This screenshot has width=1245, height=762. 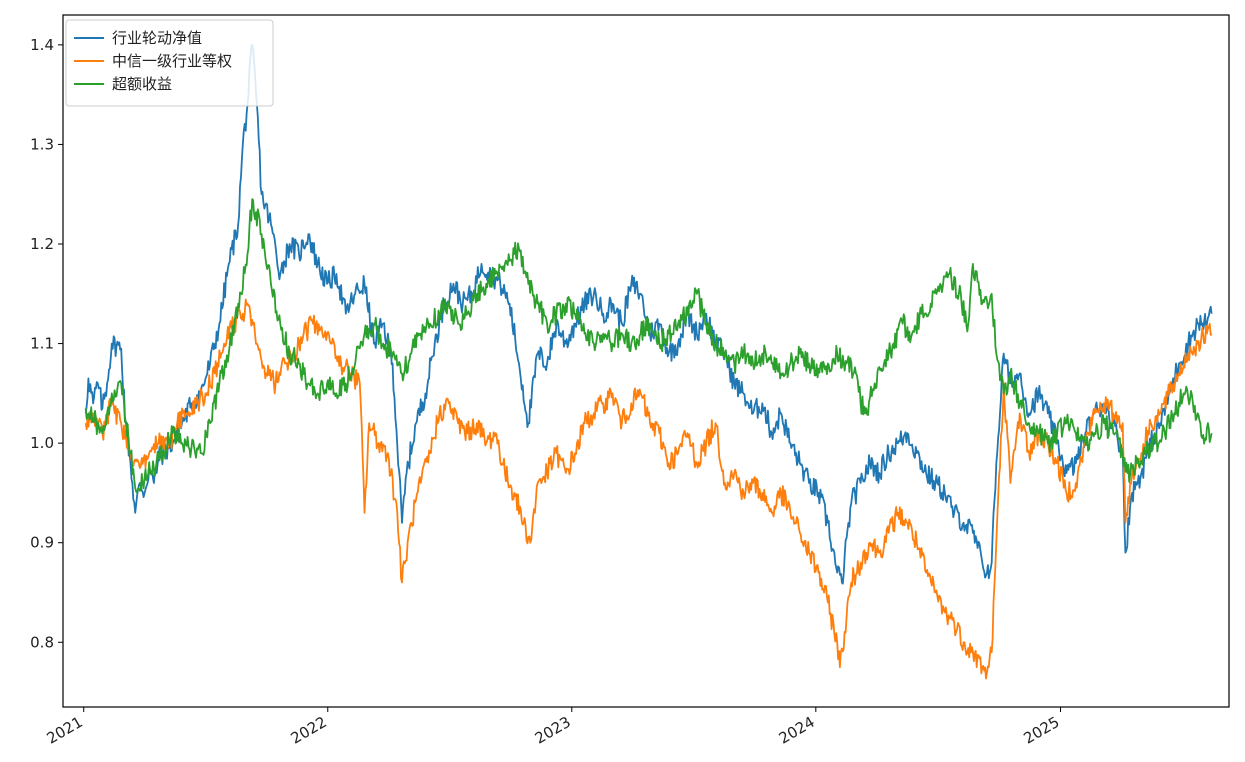 I want to click on legend-label-2: 中信一级行业等权, so click(x=172, y=61).